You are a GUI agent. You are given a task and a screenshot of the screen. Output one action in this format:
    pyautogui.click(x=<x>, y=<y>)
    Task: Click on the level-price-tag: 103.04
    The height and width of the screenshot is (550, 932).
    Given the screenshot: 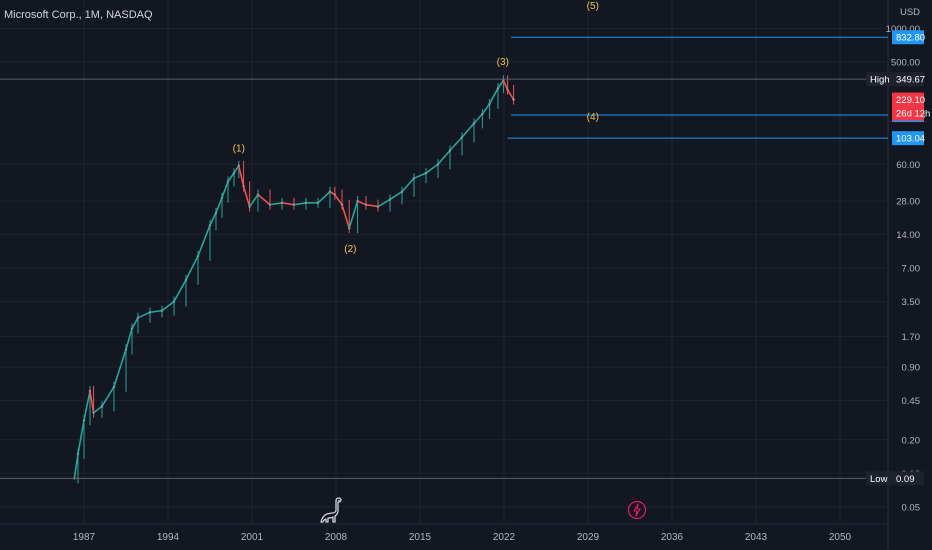 What is the action you would take?
    pyautogui.click(x=908, y=138)
    